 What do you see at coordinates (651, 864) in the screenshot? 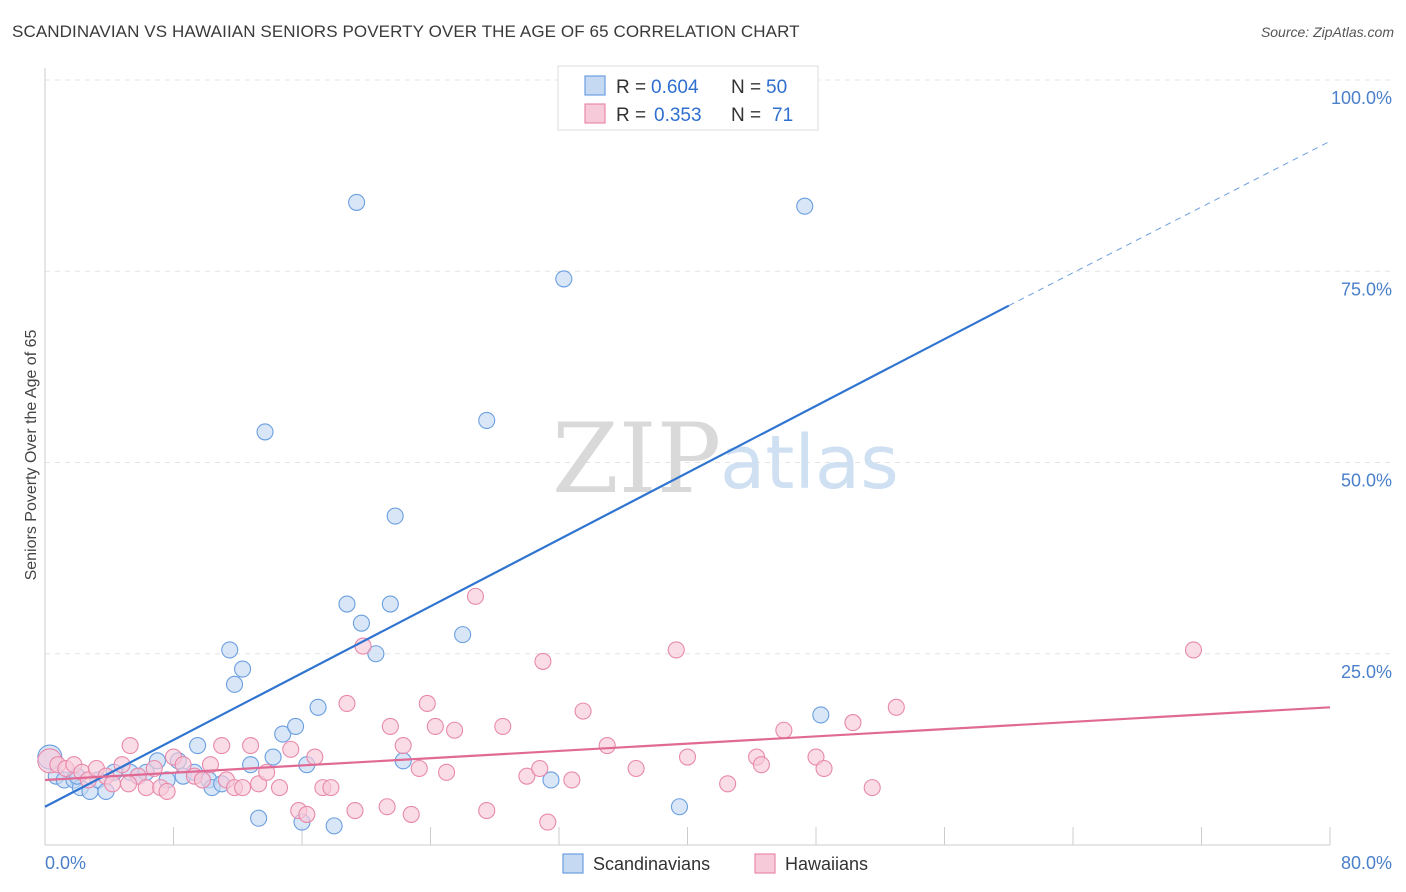
I see `bottom-legend-scandinavians: Scandinavians` at bounding box center [651, 864].